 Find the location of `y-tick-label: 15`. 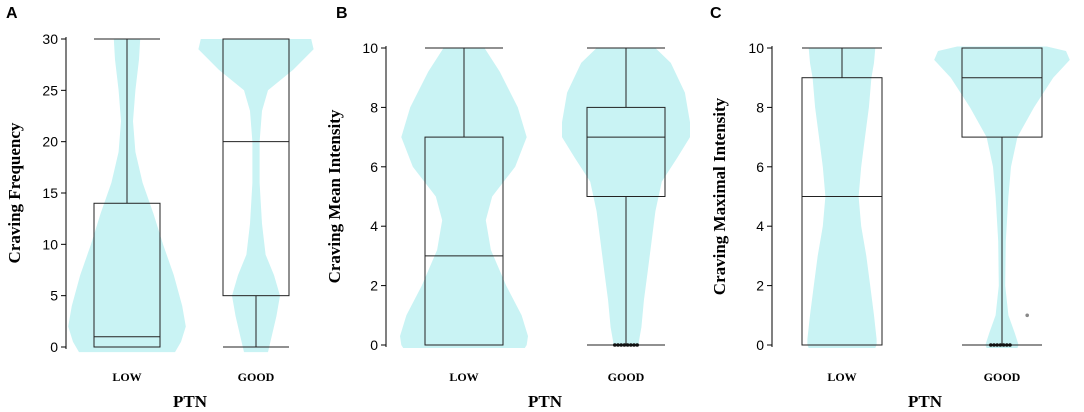

y-tick-label: 15 is located at coordinates (50, 193).